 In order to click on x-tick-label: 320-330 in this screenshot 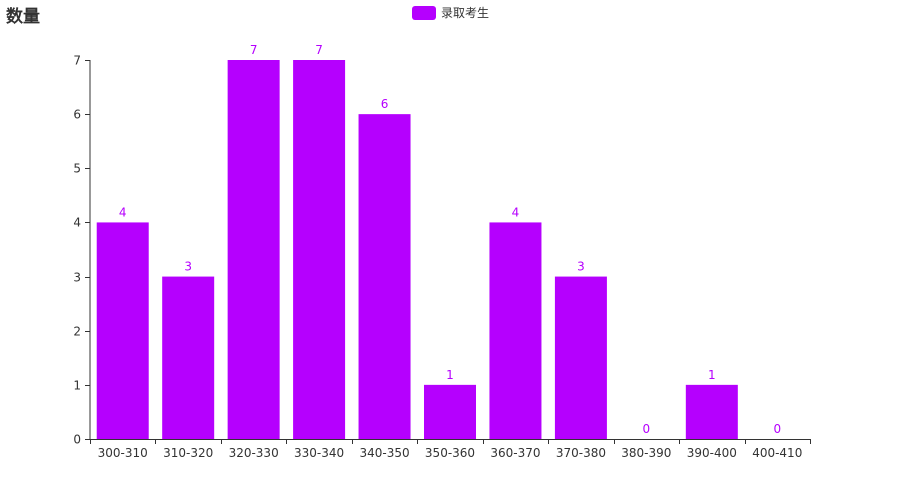, I will do `click(254, 453)`.